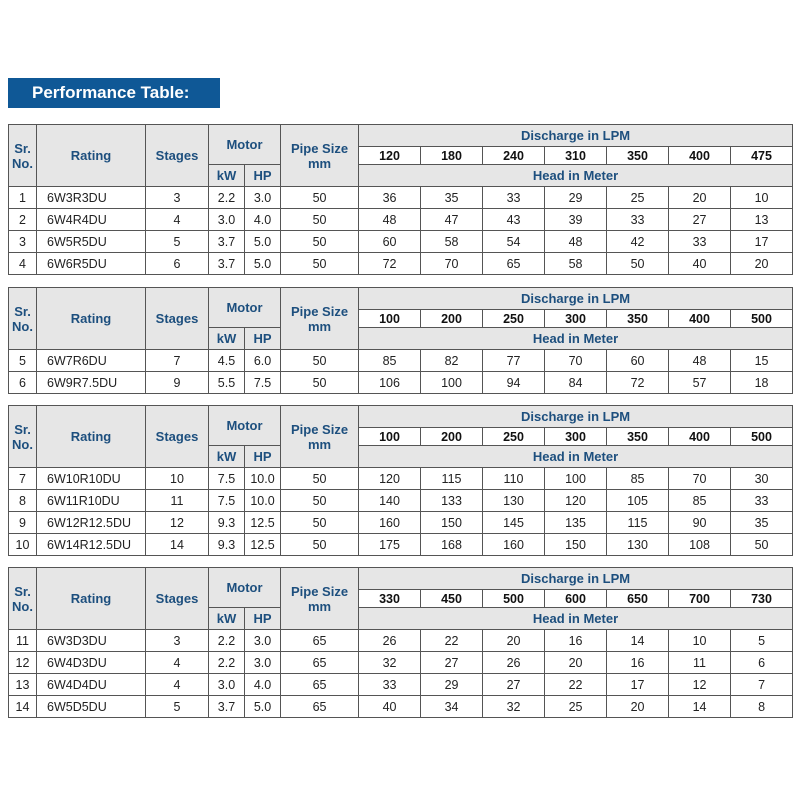 The width and height of the screenshot is (800, 800). Describe the element at coordinates (226, 640) in the screenshot. I see `kw-cell: 2.2` at that location.